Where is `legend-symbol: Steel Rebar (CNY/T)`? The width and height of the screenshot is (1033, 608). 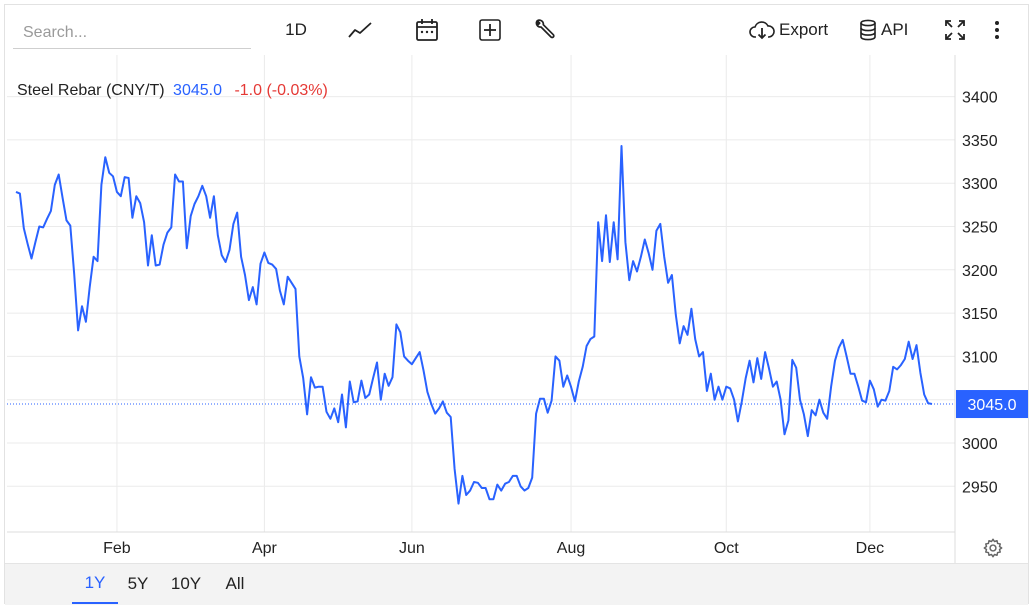 legend-symbol: Steel Rebar (CNY/T) is located at coordinates (91, 90).